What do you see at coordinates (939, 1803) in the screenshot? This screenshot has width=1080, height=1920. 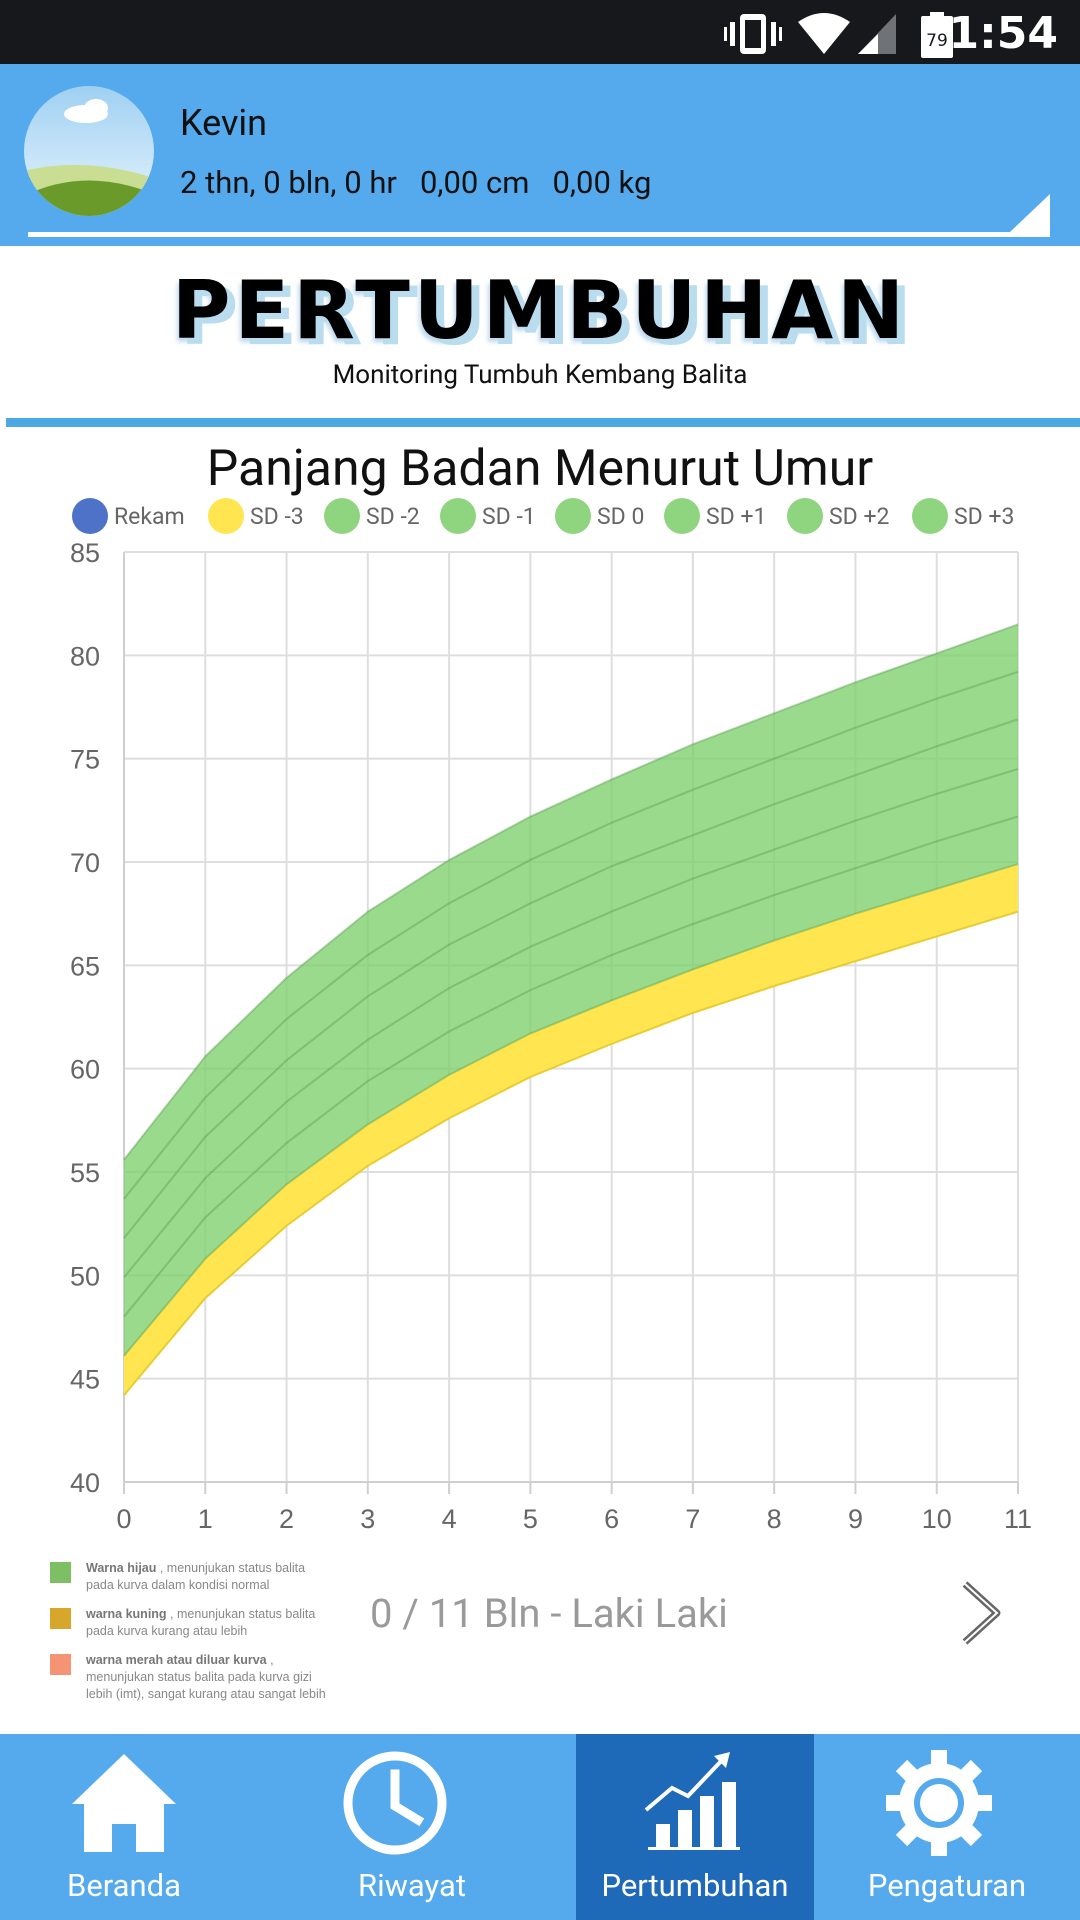 I see `gear-icon` at bounding box center [939, 1803].